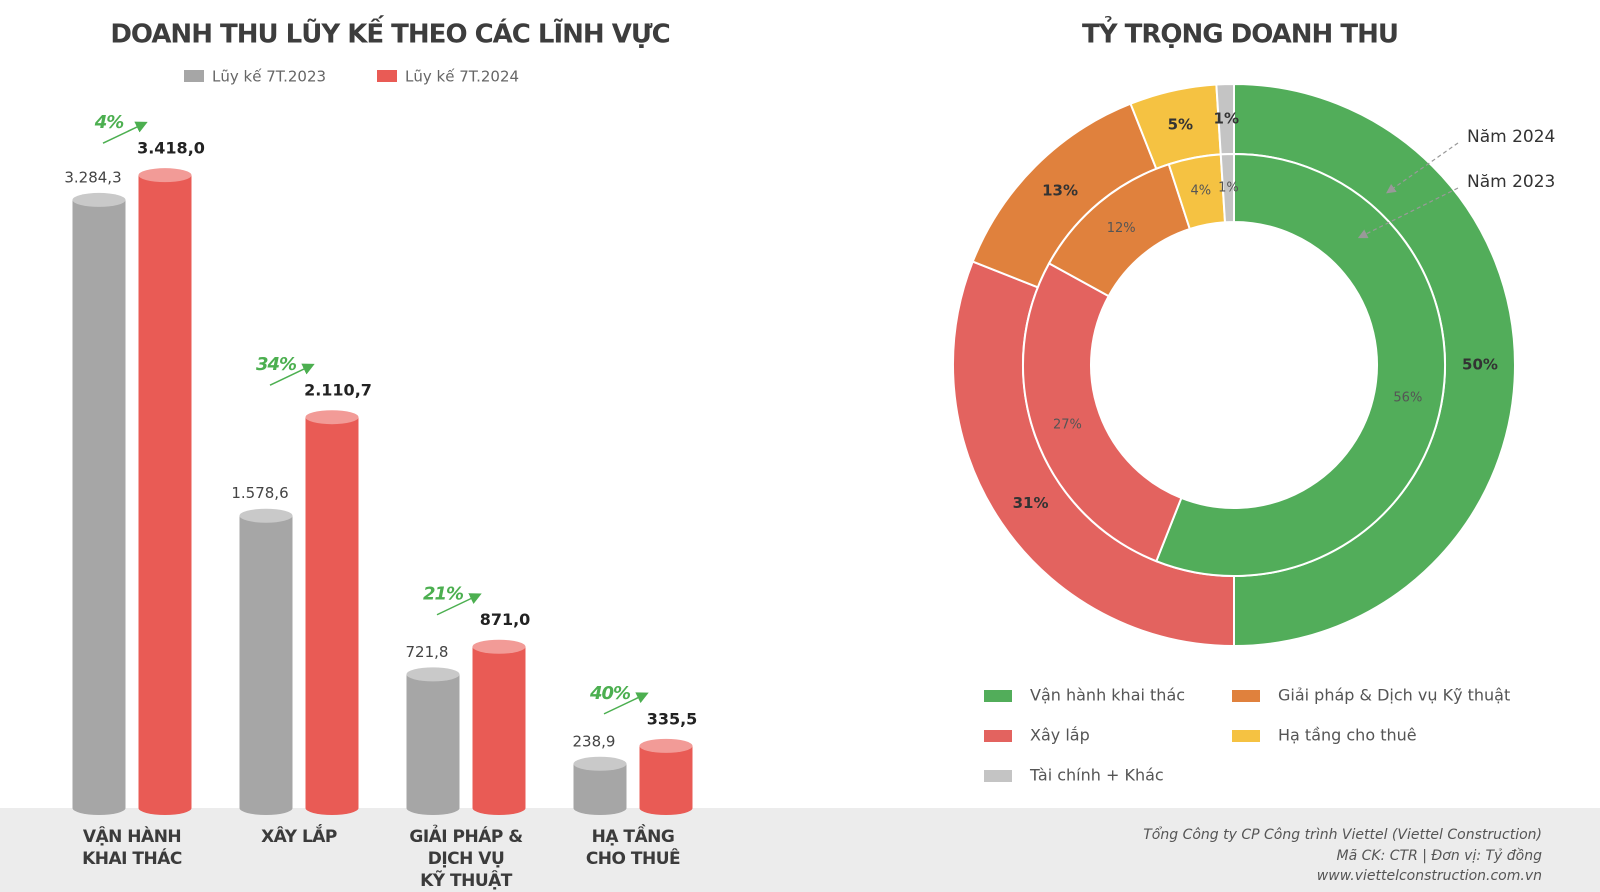 Image resolution: width=1600 pixels, height=892 pixels. Describe the element at coordinates (1511, 182) in the screenshot. I see `ring-label: Năm 2023` at that location.